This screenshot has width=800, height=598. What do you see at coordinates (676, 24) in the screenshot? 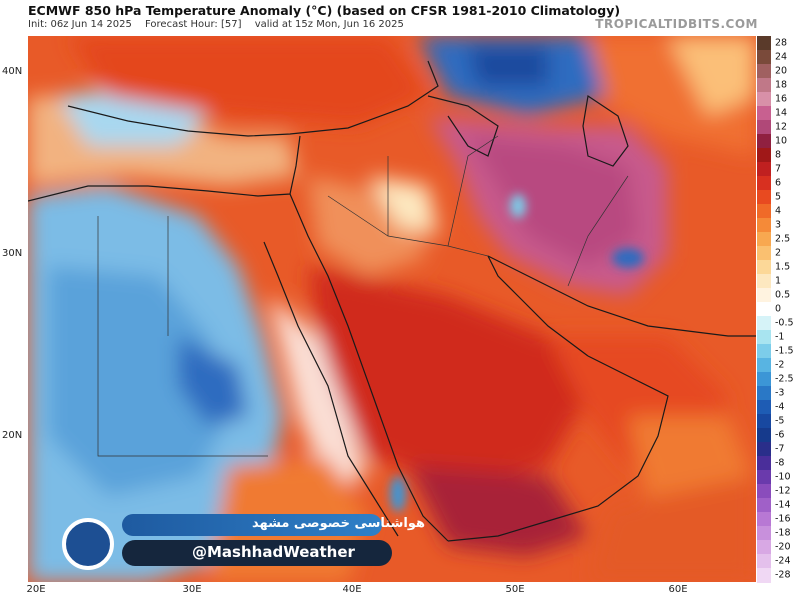
I see `brand-label: TROPICALTIDBITS.COM` at bounding box center [676, 24].